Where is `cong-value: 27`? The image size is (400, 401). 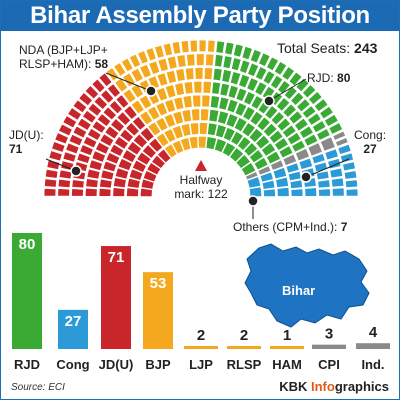
cong-value: 27 is located at coordinates (370, 149).